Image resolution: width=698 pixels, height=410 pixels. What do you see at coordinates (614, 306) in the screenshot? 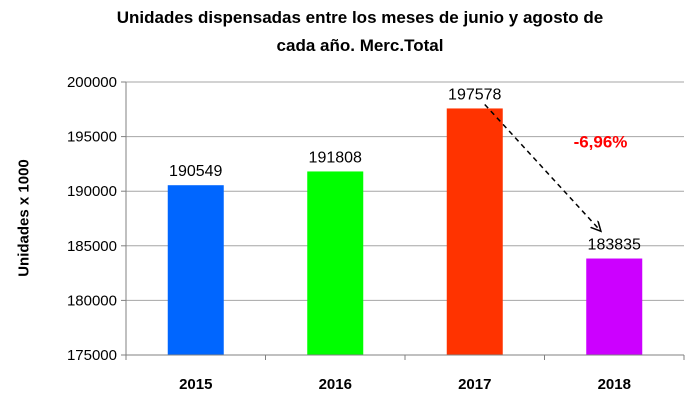
I see `bar-2018` at bounding box center [614, 306].